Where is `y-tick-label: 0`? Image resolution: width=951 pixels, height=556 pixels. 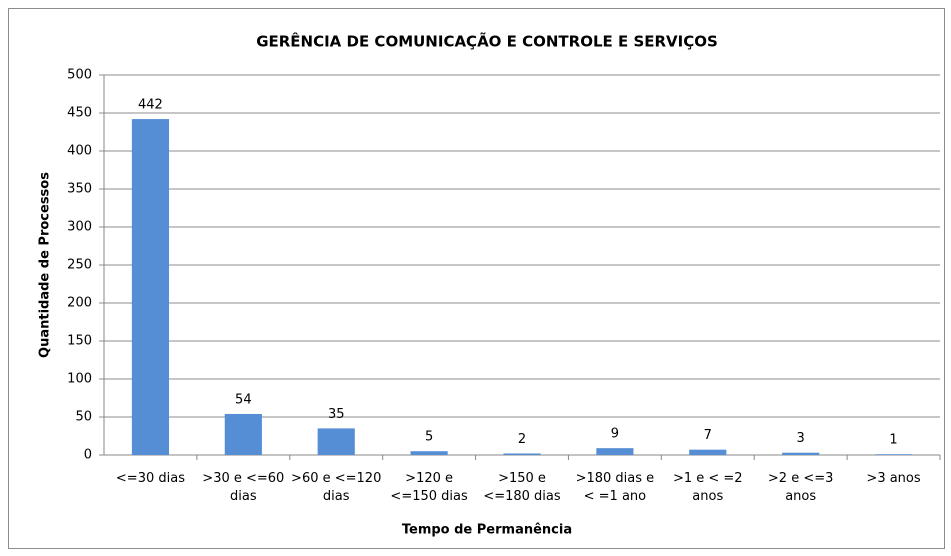 y-tick-label: 0 is located at coordinates (88, 455).